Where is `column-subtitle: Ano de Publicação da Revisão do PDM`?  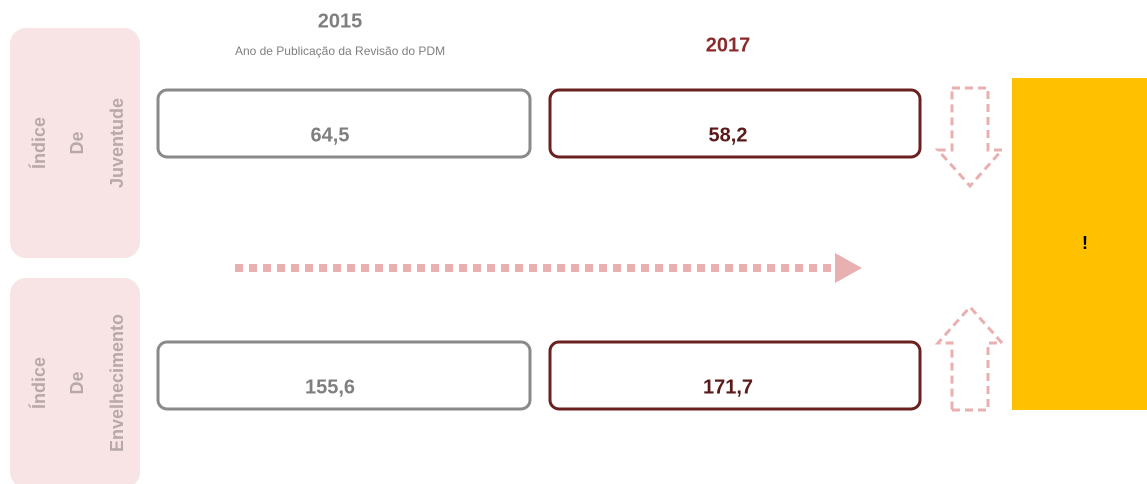 column-subtitle: Ano de Publicação da Revisão do PDM is located at coordinates (340, 51).